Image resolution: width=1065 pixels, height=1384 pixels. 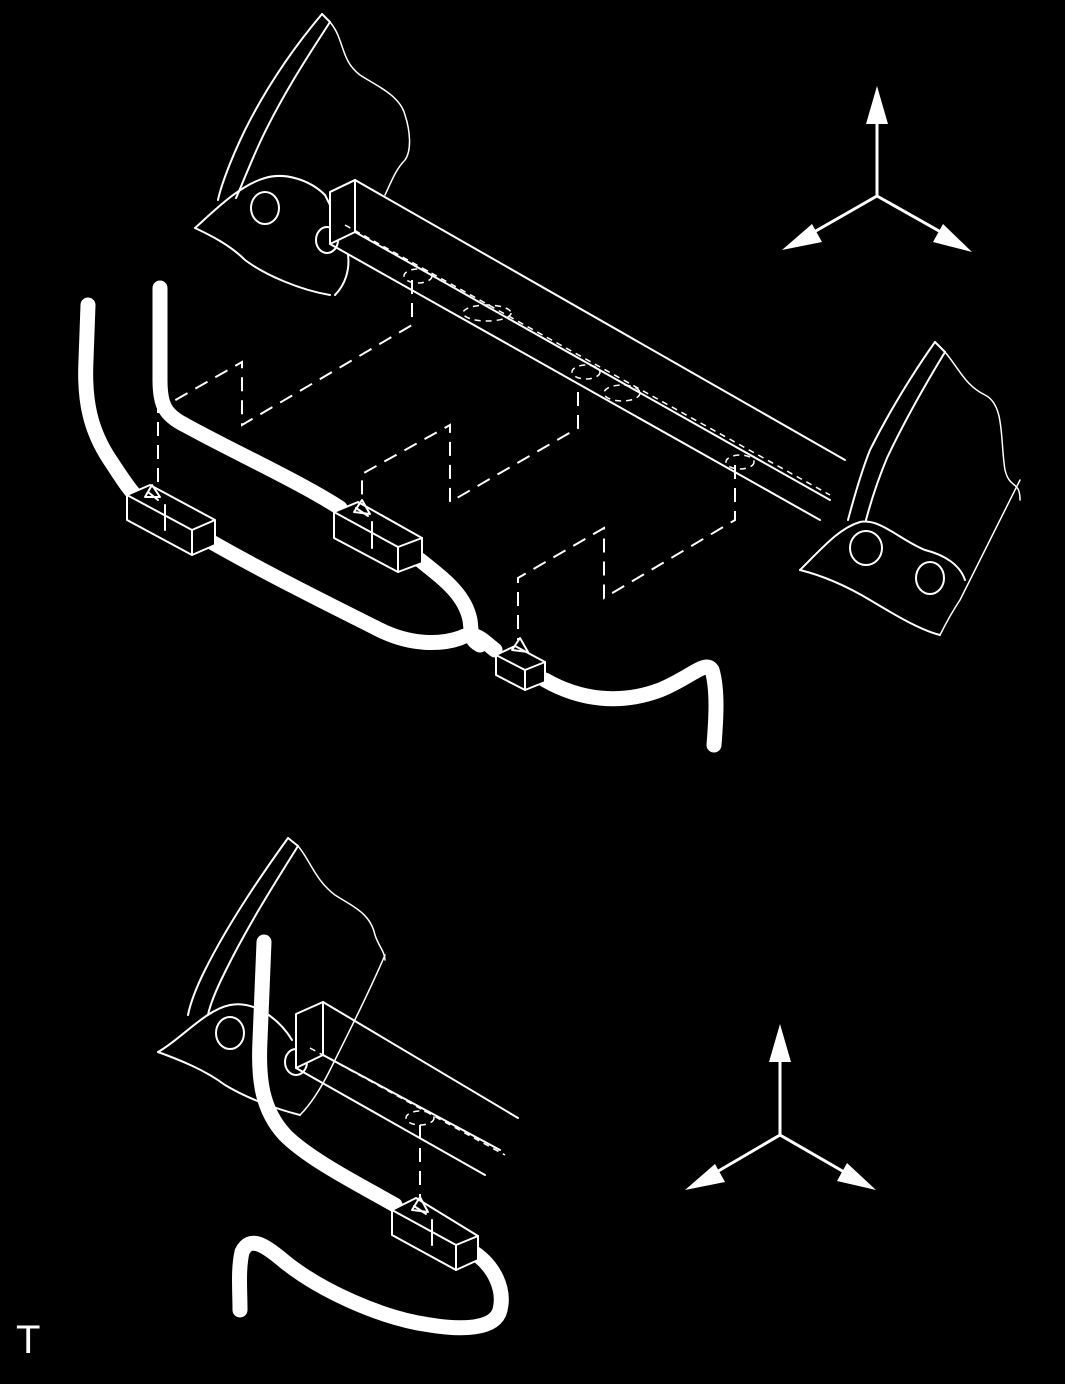 What do you see at coordinates (910, 488) in the screenshot?
I see `right-mount-bracket` at bounding box center [910, 488].